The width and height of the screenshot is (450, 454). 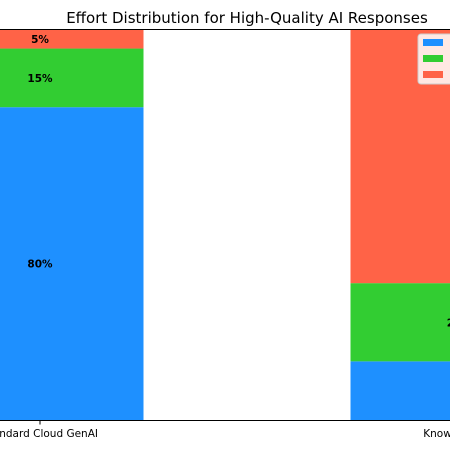 I want to click on data-label-standard-cloud-genai-segment-3: 5%, so click(x=40, y=40).